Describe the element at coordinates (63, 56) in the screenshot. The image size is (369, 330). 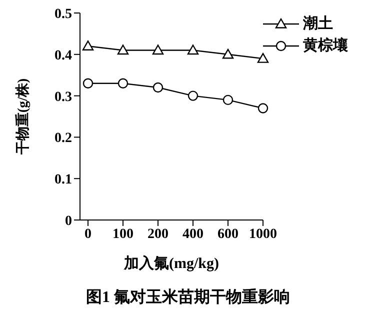
I see `y-tick-label: 0.4` at that location.